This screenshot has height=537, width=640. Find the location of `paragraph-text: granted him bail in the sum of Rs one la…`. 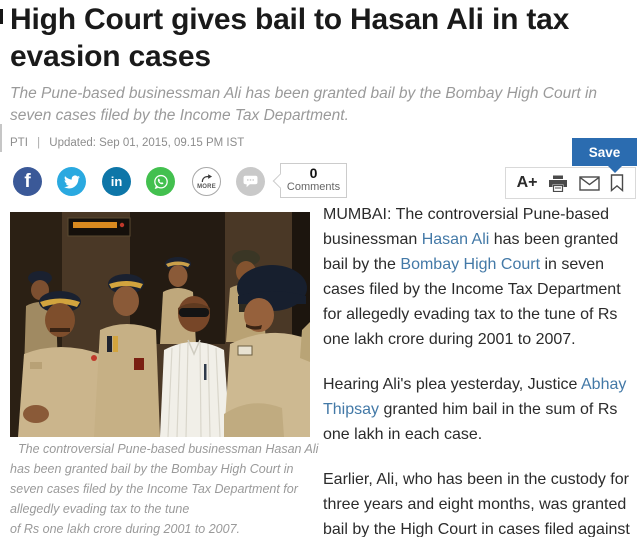

paragraph-text: granted him bail in the sum of Rs one la… is located at coordinates (470, 422).